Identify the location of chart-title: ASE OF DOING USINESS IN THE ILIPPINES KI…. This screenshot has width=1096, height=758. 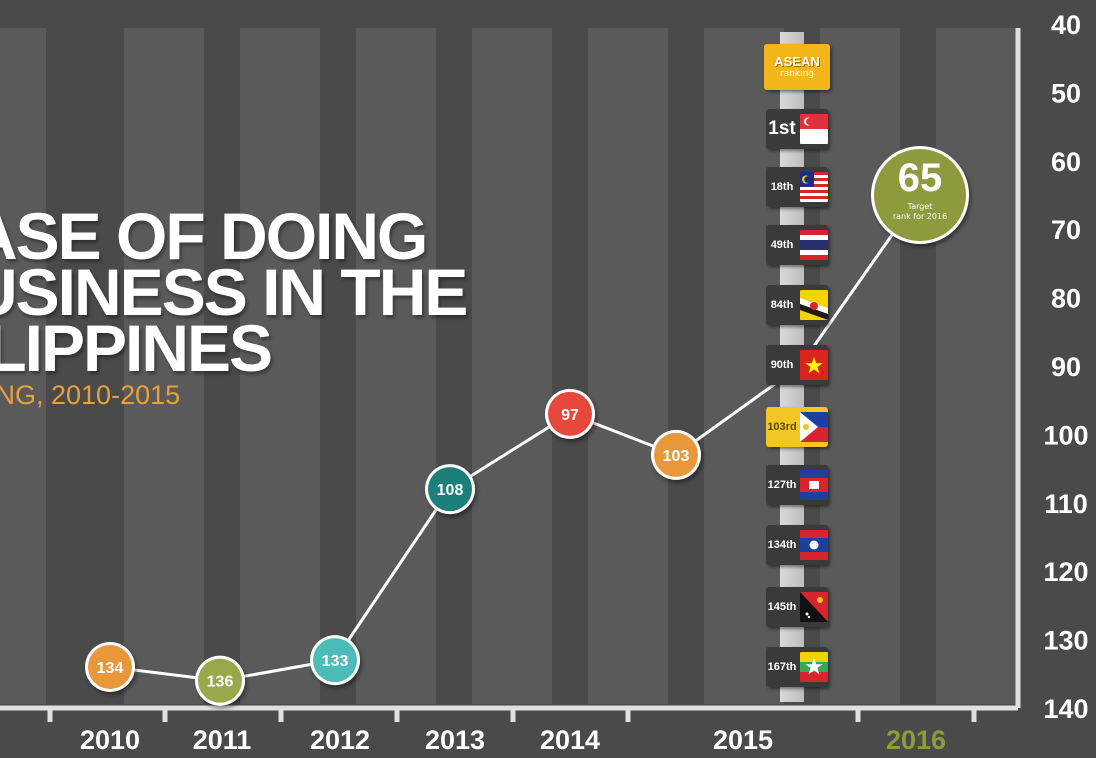
(234, 305).